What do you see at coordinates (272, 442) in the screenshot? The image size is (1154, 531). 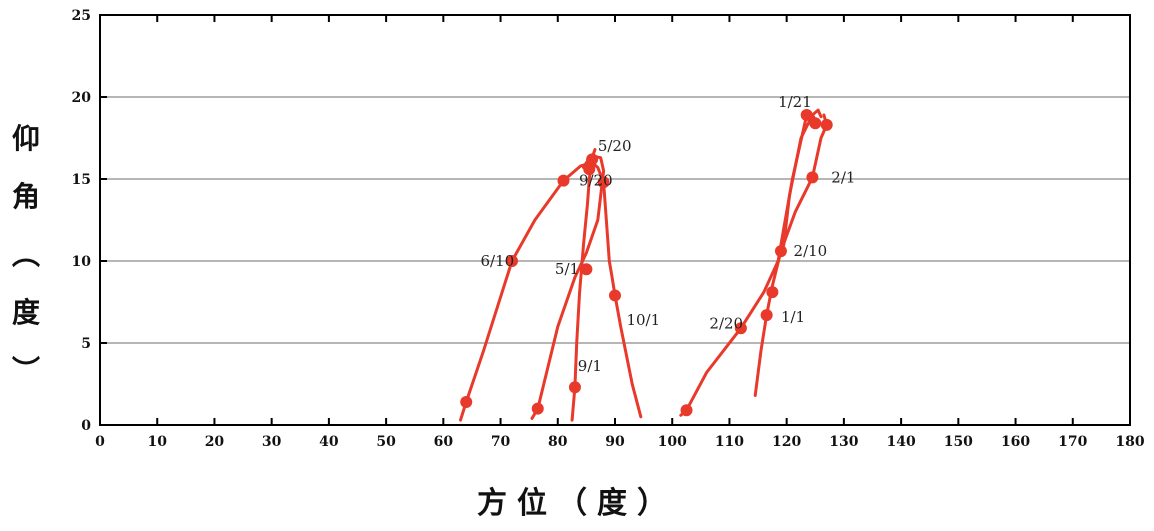 I see `x-tick-label: 30` at bounding box center [272, 442].